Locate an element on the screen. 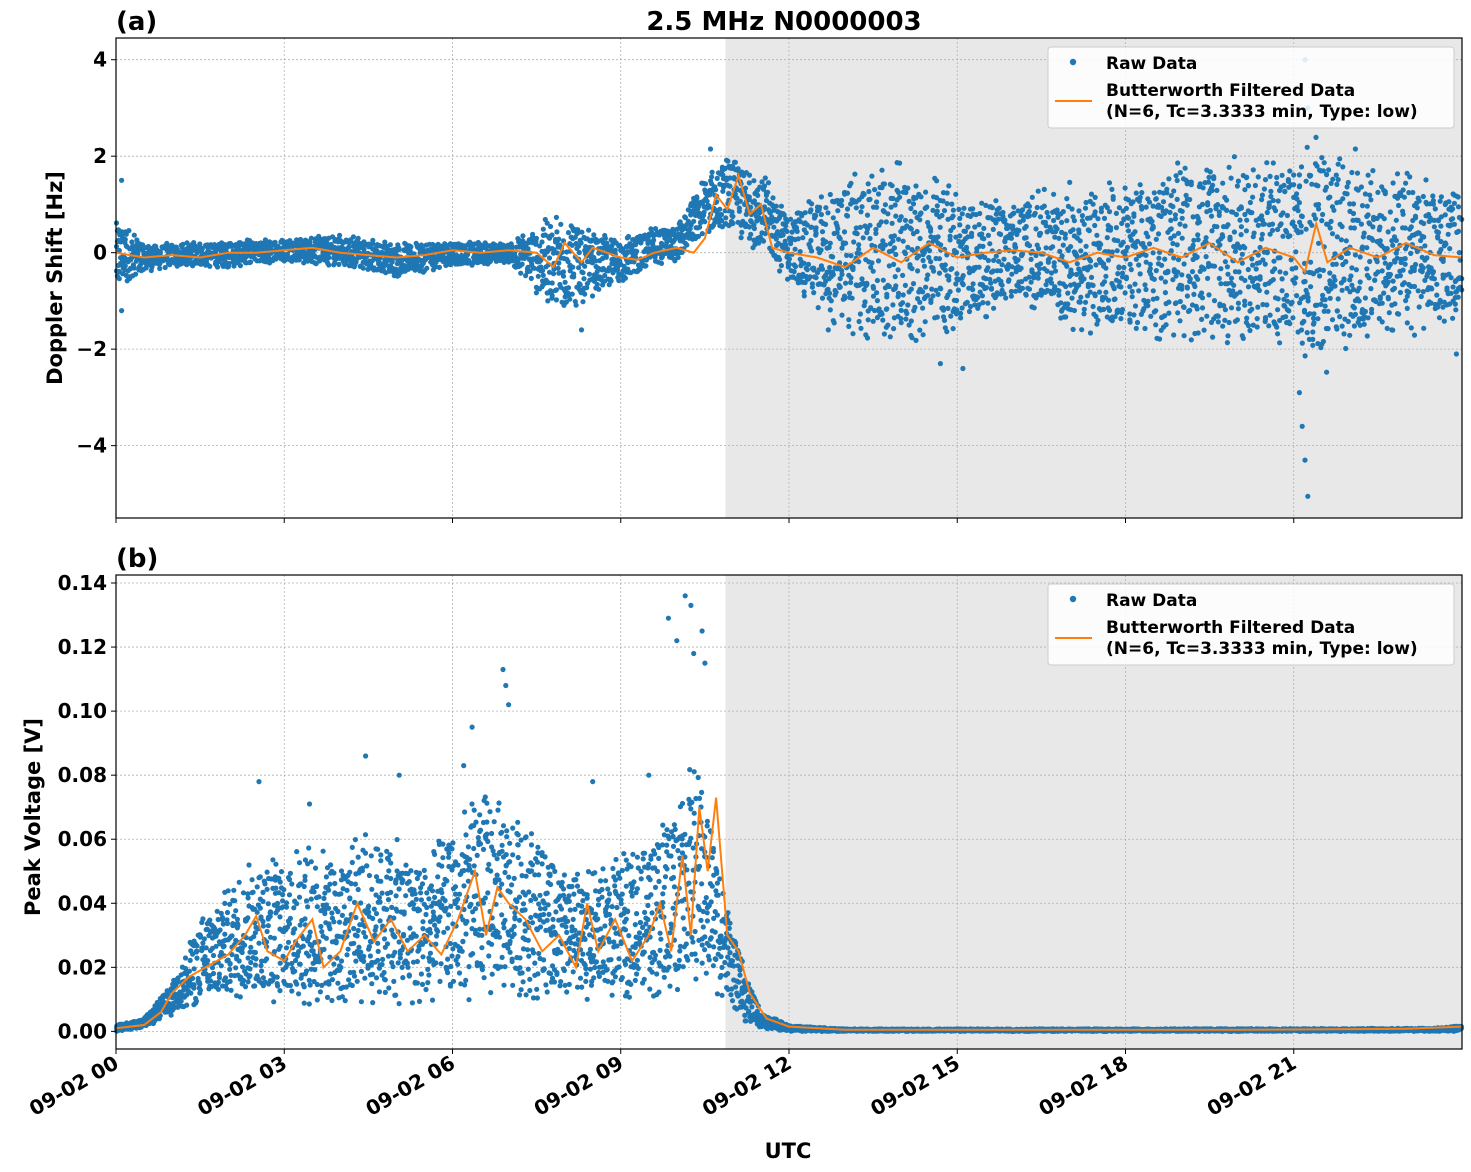 The image size is (1471, 1172). panel-a-label: (a) is located at coordinates (136, 22).